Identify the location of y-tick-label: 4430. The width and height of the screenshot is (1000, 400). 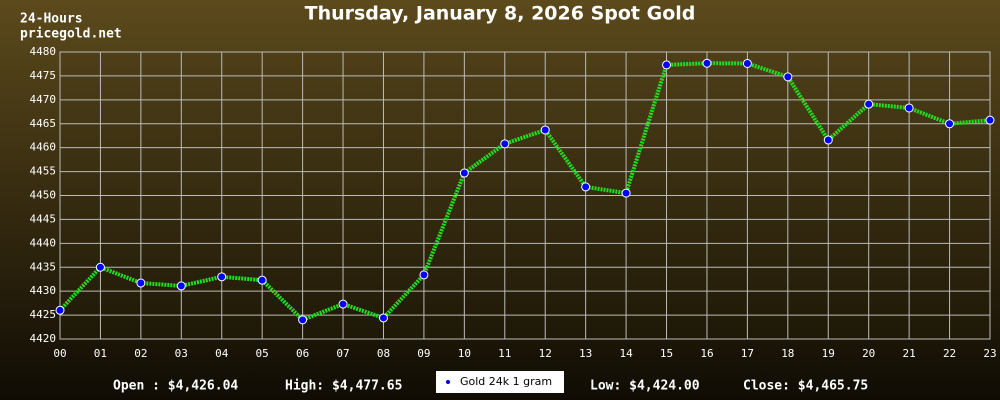
(43, 290).